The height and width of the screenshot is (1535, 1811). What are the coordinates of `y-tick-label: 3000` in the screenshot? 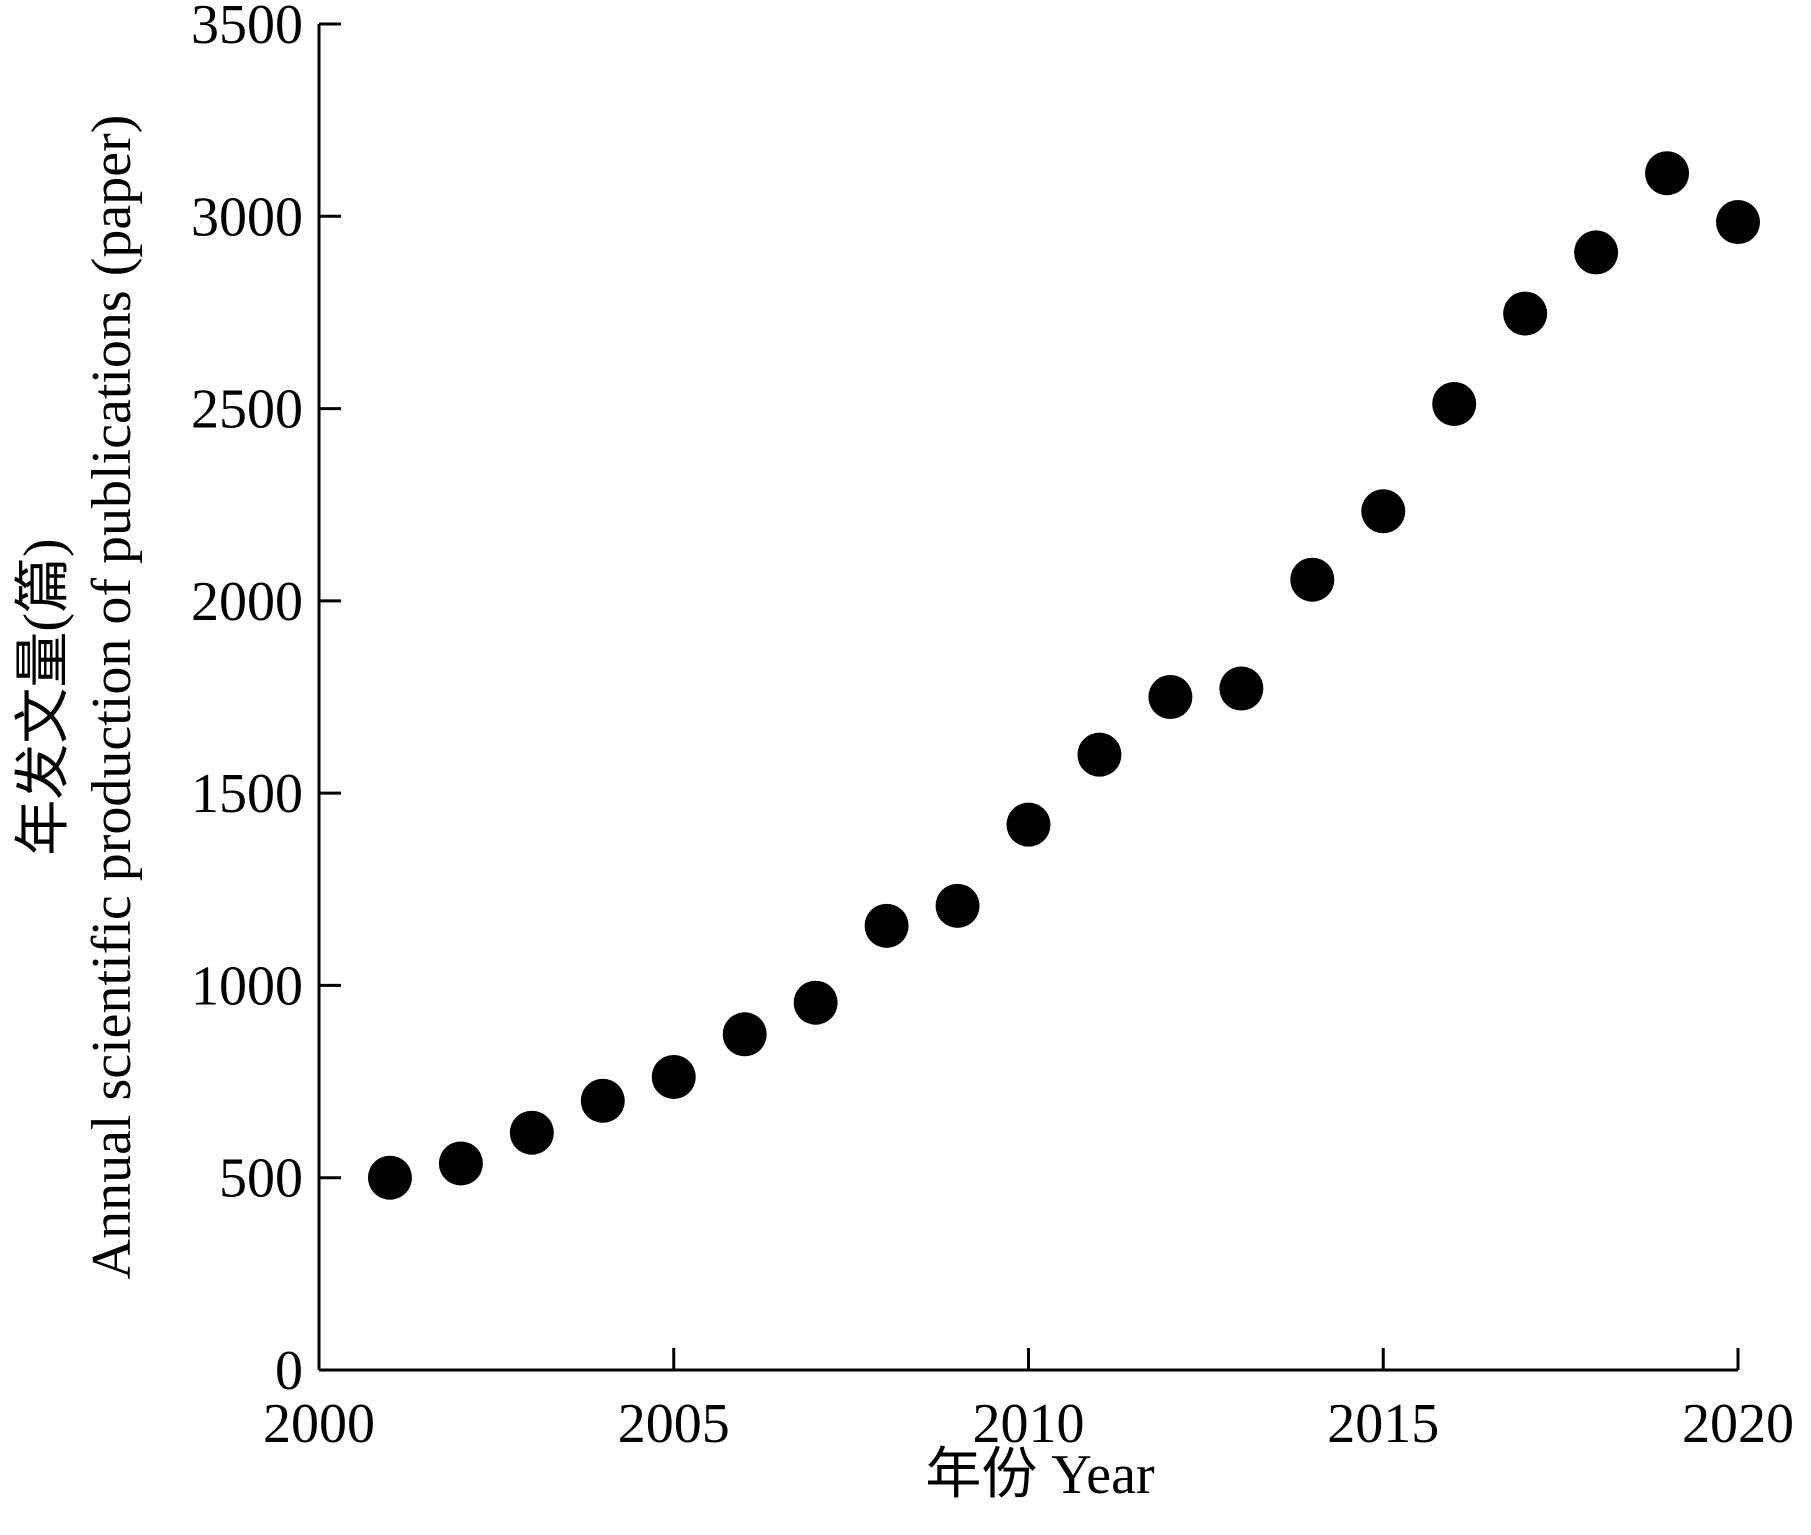 It's located at (247, 217).